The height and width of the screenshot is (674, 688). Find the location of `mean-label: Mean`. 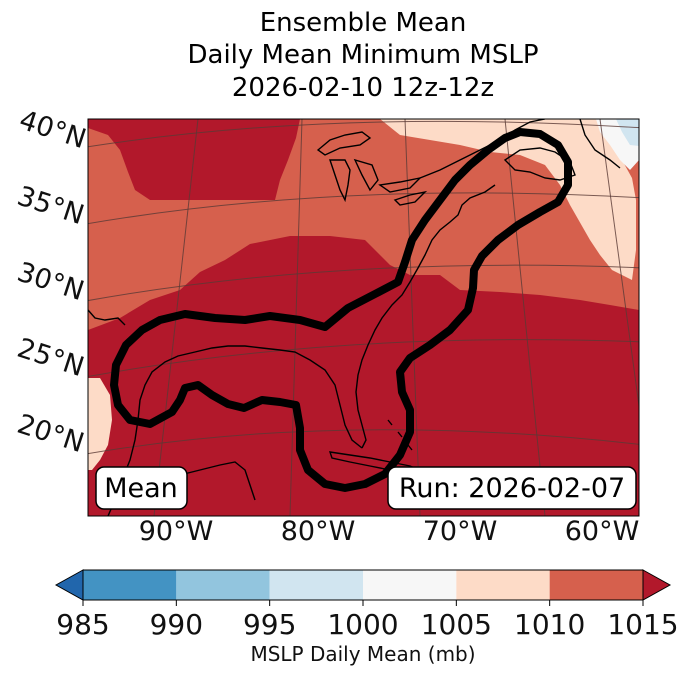

mean-label: Mean is located at coordinates (141, 488).